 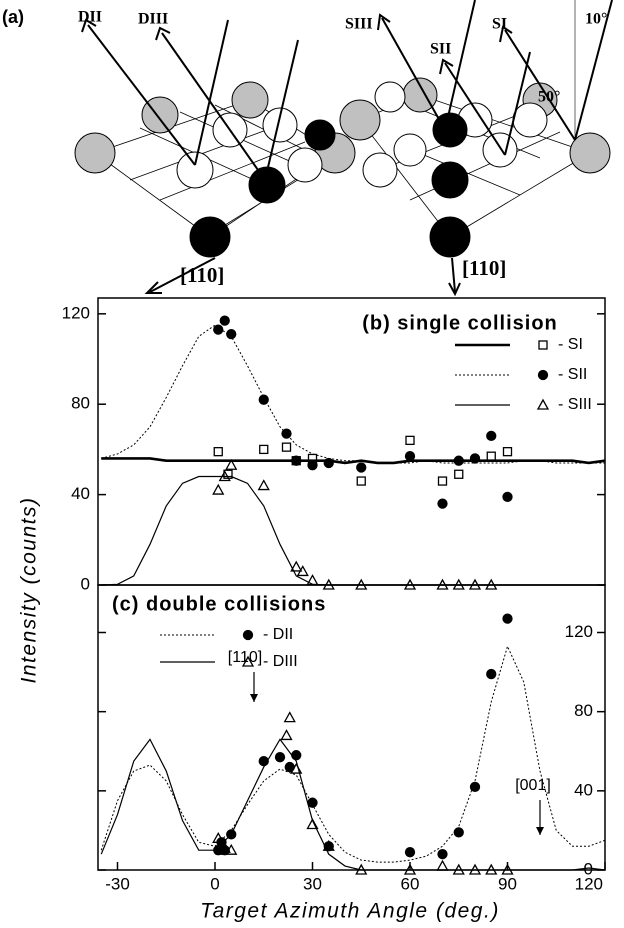 I want to click on annotation: [110], so click(x=245, y=657).